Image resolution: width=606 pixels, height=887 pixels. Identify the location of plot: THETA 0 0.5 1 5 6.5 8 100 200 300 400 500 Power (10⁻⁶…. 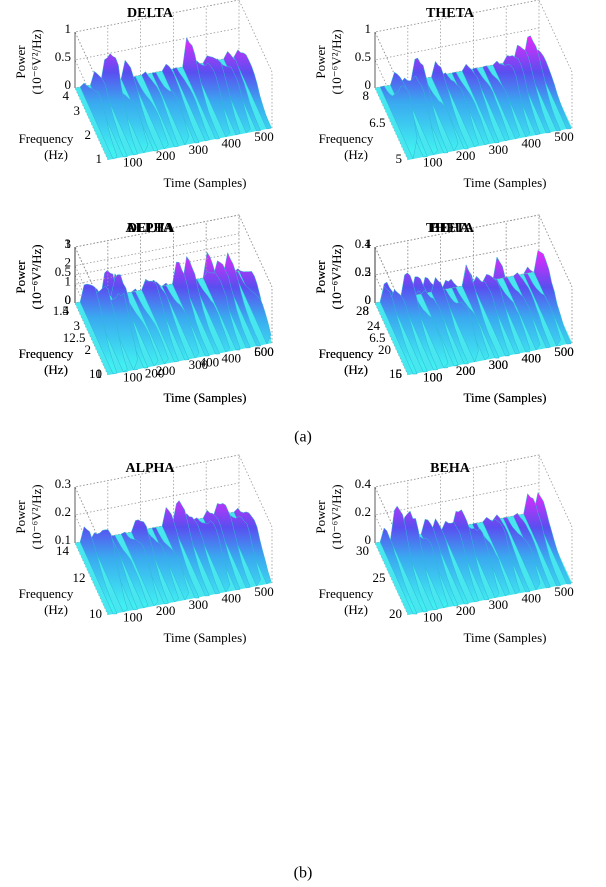
(443, 309).